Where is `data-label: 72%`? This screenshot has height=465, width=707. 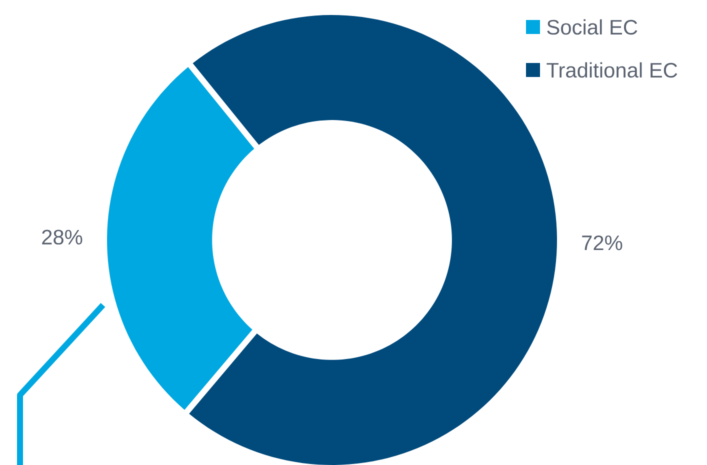 data-label: 72% is located at coordinates (602, 242).